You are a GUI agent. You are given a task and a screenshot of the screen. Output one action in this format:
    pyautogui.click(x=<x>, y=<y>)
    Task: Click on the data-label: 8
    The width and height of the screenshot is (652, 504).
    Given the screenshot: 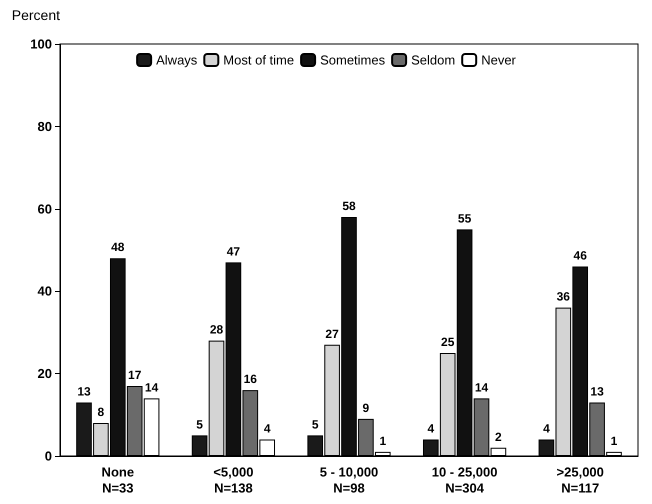 What is the action you would take?
    pyautogui.click(x=101, y=412)
    